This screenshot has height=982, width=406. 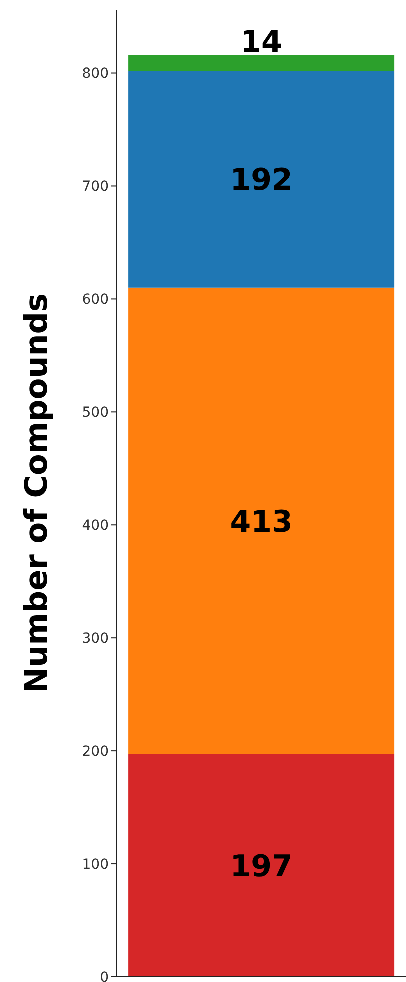 What do you see at coordinates (37, 494) in the screenshot?
I see `y-axis-title: Number of Compounds` at bounding box center [37, 494].